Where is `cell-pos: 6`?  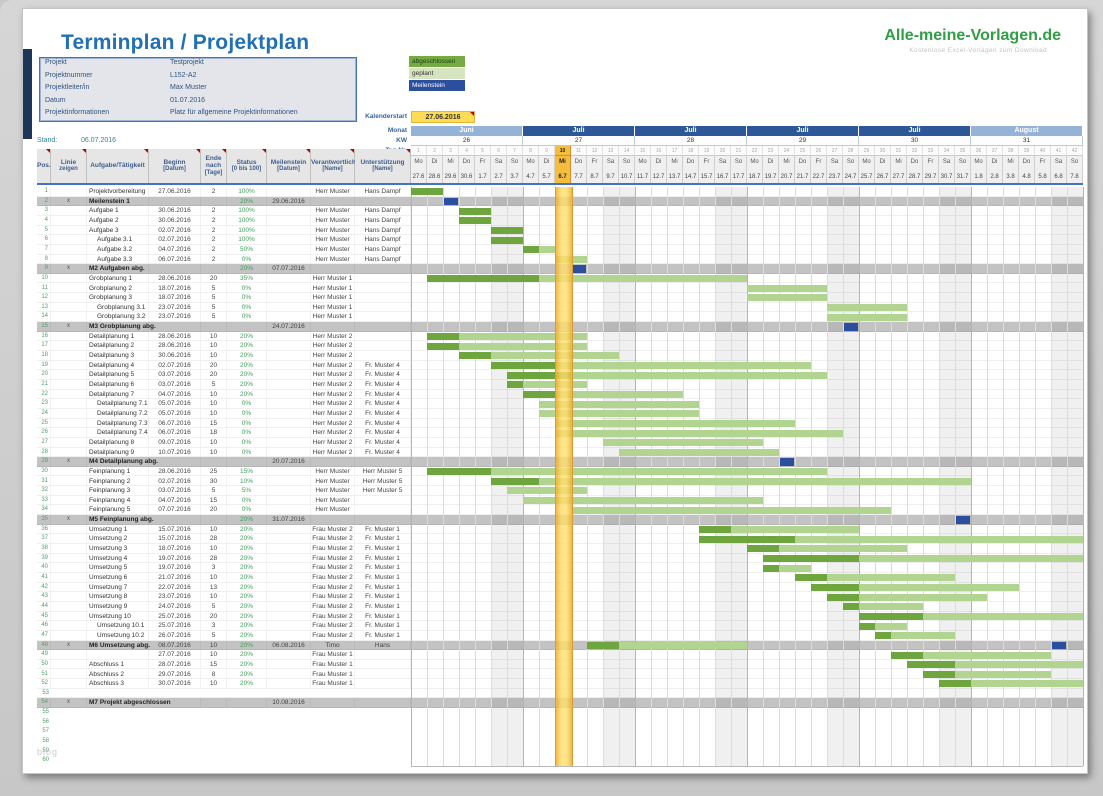 cell-pos: 6 is located at coordinates (44, 239).